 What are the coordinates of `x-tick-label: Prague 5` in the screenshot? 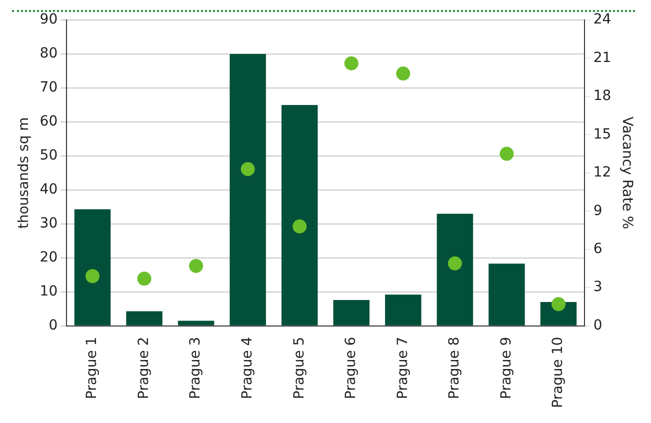 It's located at (299, 368).